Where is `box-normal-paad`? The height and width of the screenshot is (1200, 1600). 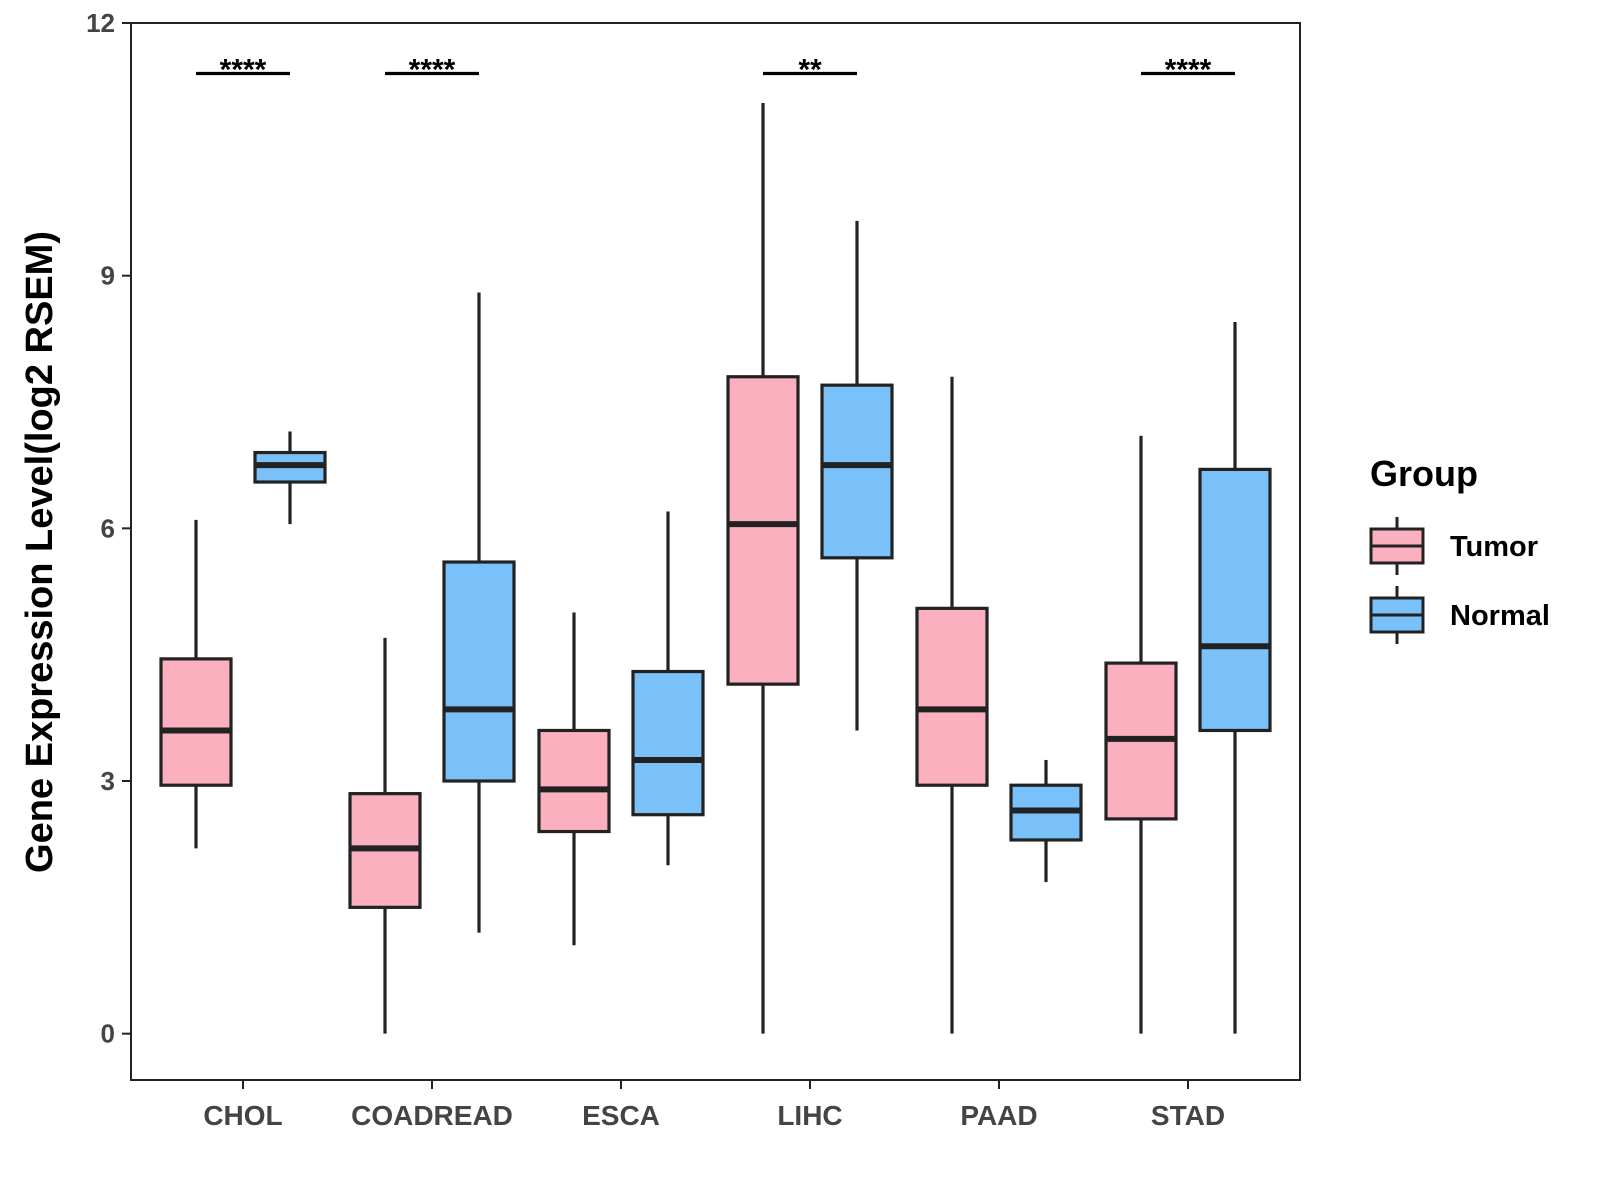
box-normal-paad is located at coordinates (1046, 821).